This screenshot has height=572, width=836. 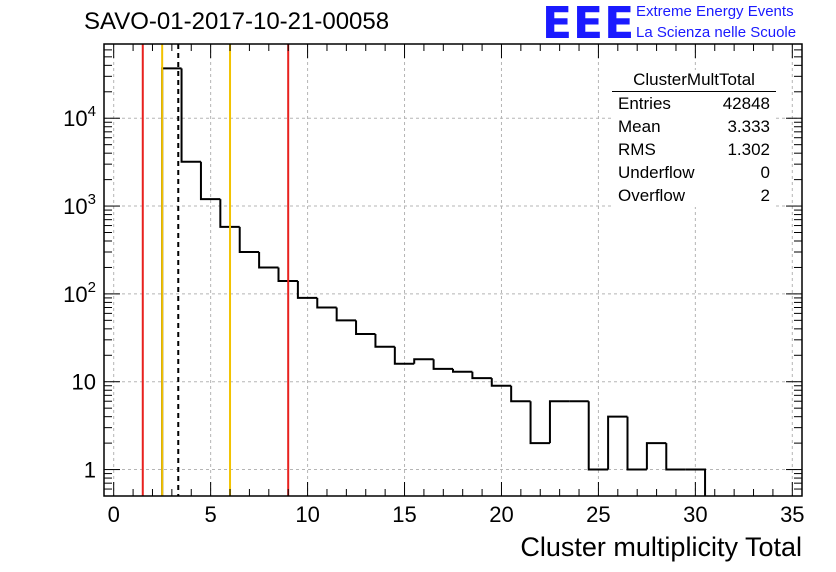 What do you see at coordinates (79, 117) in the screenshot?
I see `y-tick-label: 10⁴` at bounding box center [79, 117].